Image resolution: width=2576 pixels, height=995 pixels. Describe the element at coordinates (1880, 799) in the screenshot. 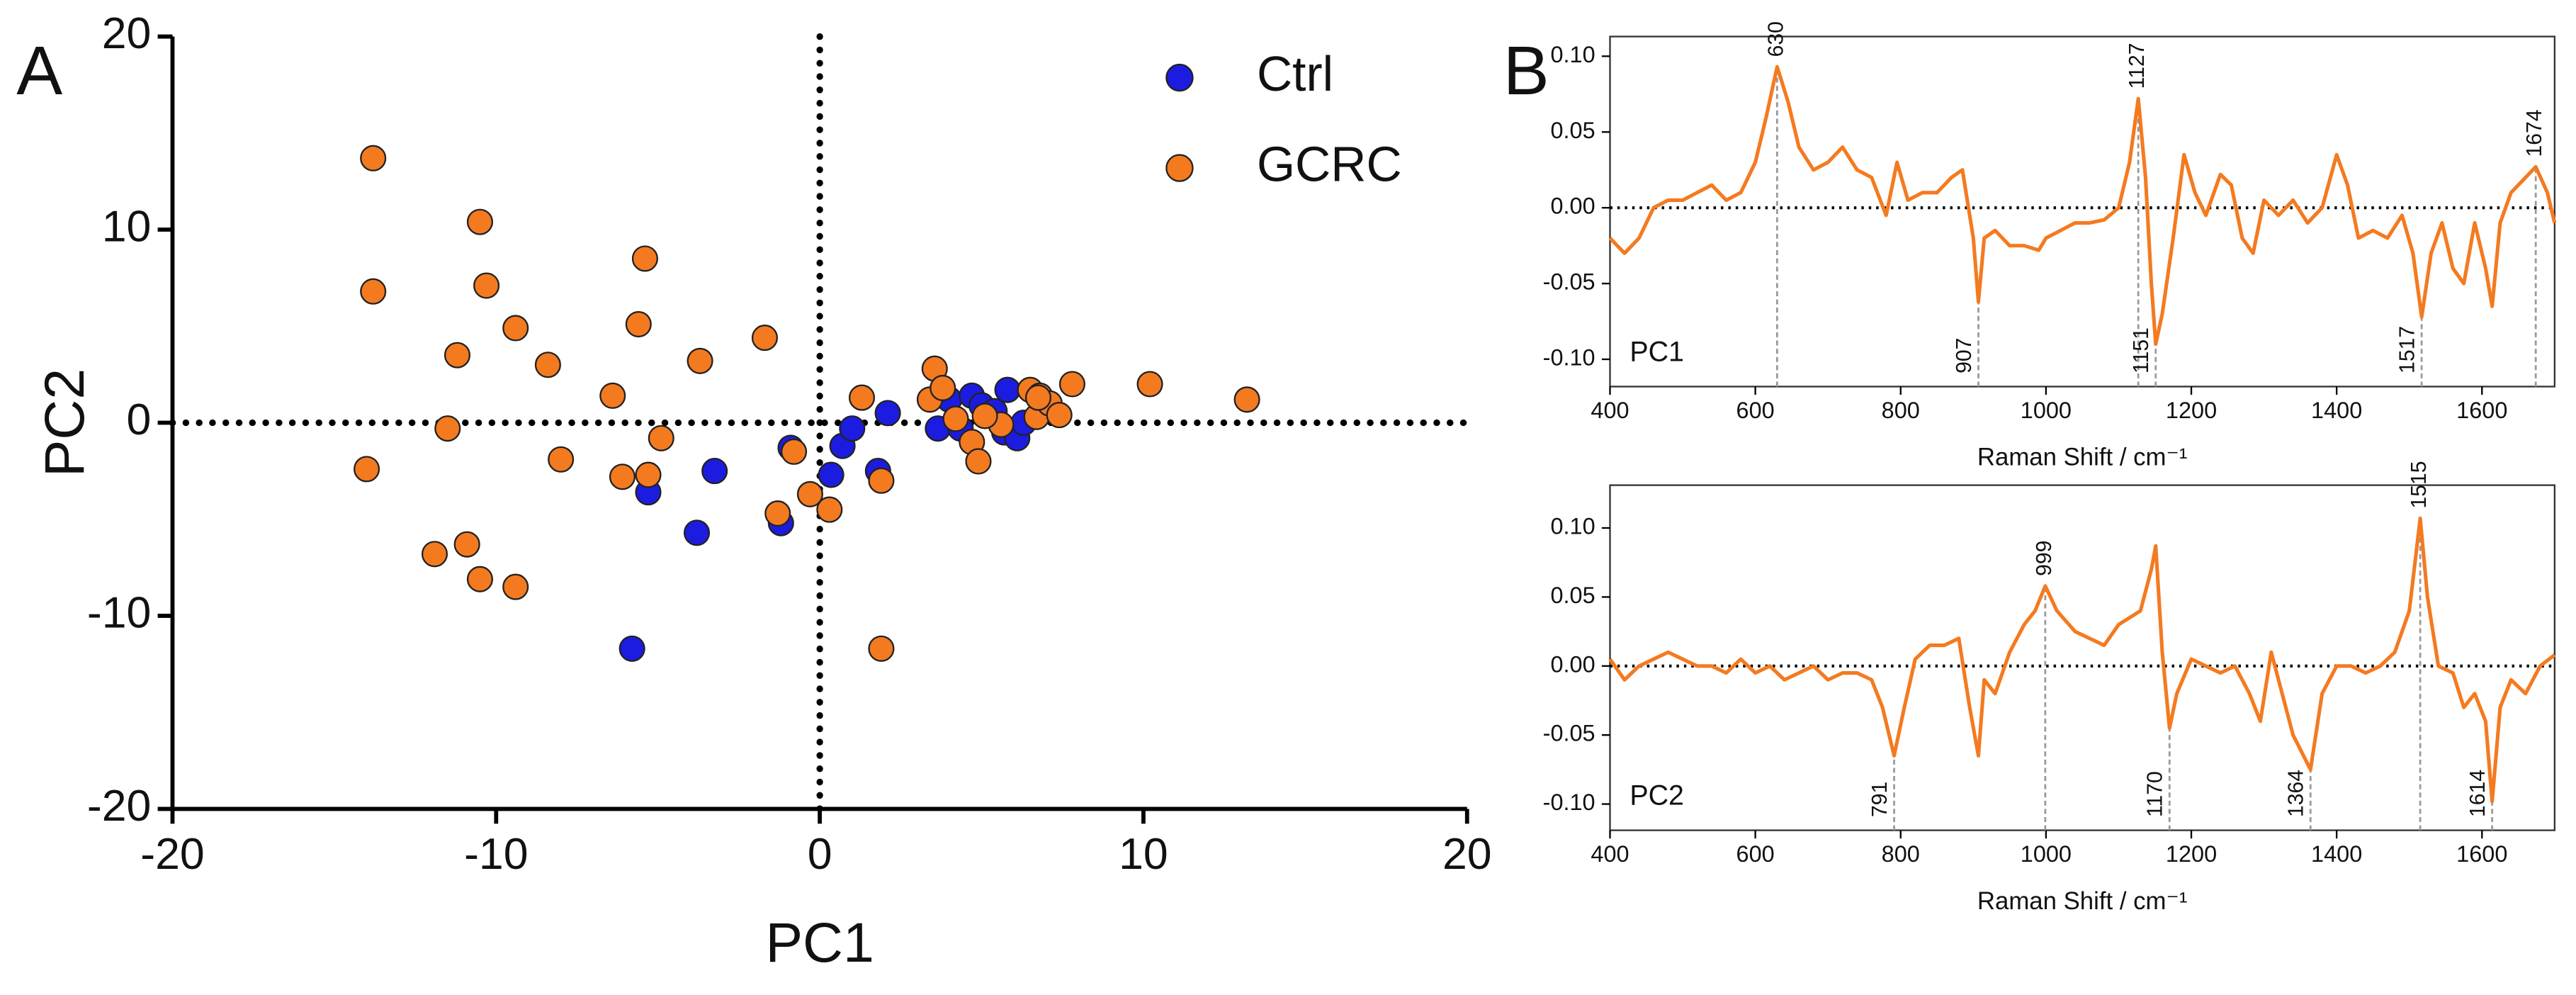

I see `peak-label: 791` at that location.